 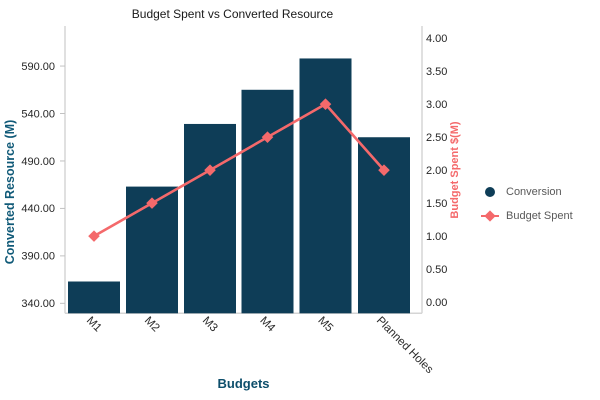 What do you see at coordinates (267, 201) in the screenshot?
I see `bar-m4` at bounding box center [267, 201].